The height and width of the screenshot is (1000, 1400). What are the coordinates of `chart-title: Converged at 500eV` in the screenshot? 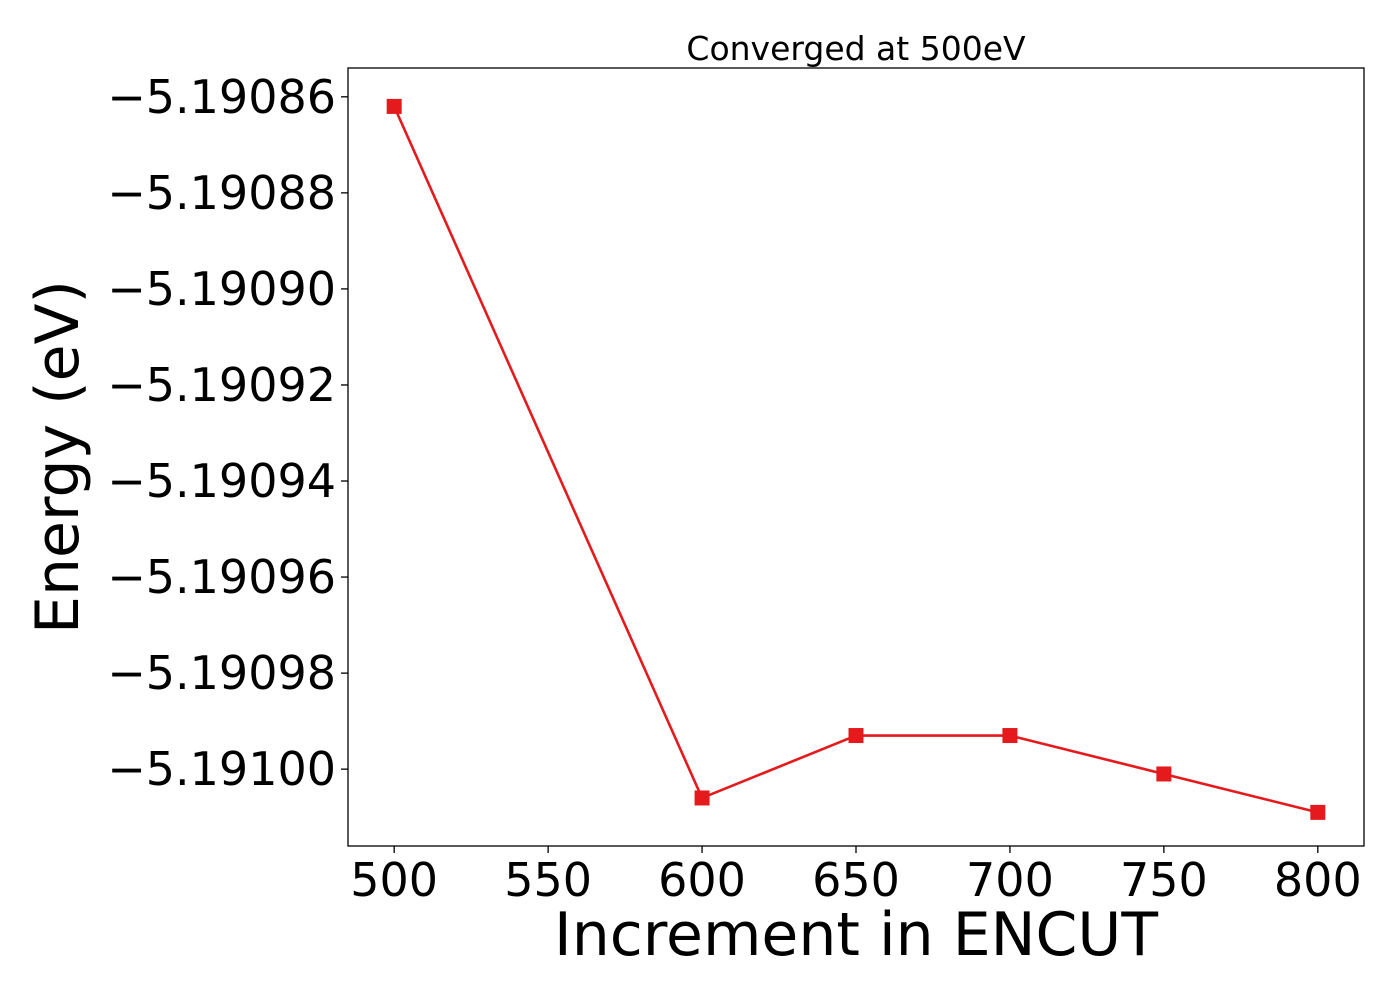 It's located at (856, 48).